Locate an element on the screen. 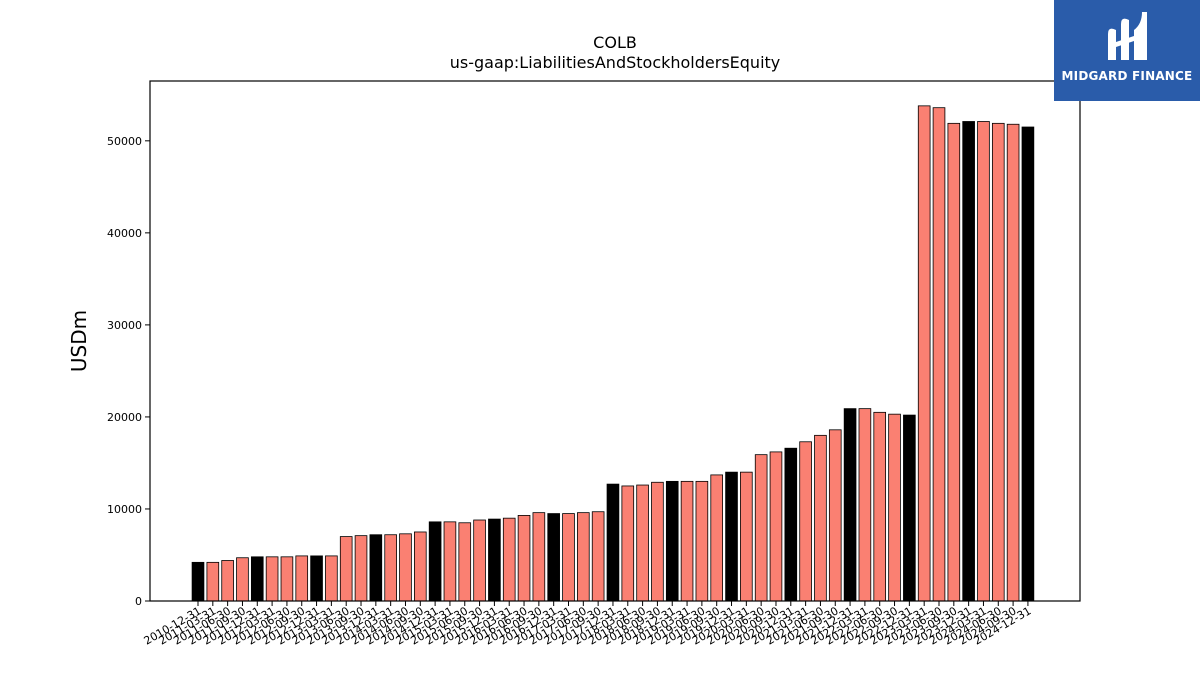 The height and width of the screenshot is (675, 1200). chart-title: COLB is located at coordinates (615, 42).